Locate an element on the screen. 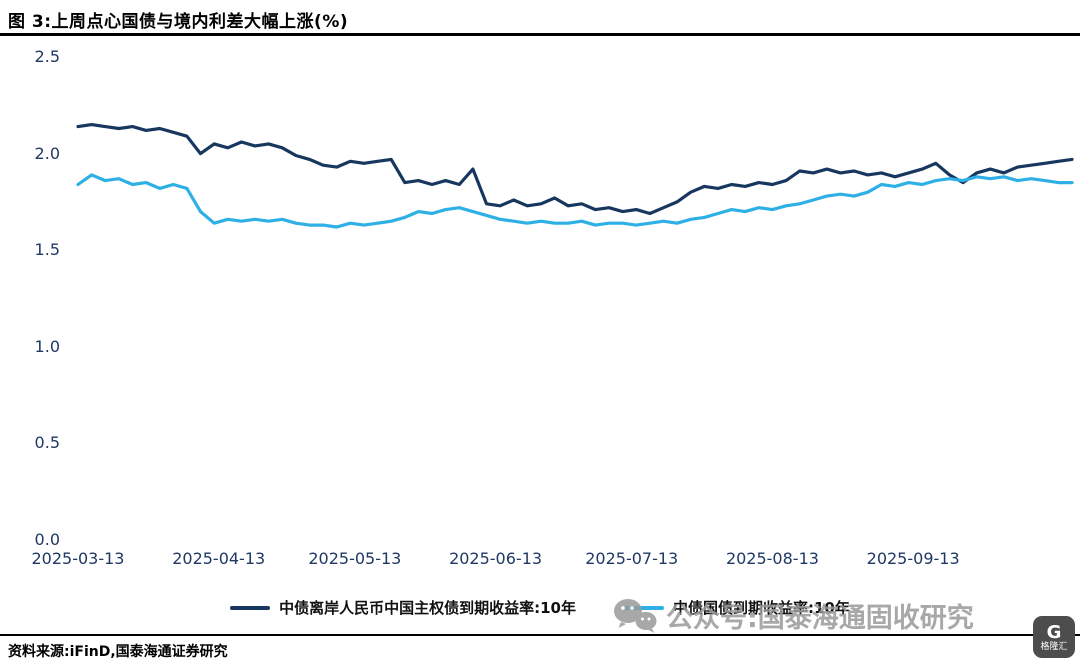 The image size is (1080, 660). title-divider is located at coordinates (540, 34).